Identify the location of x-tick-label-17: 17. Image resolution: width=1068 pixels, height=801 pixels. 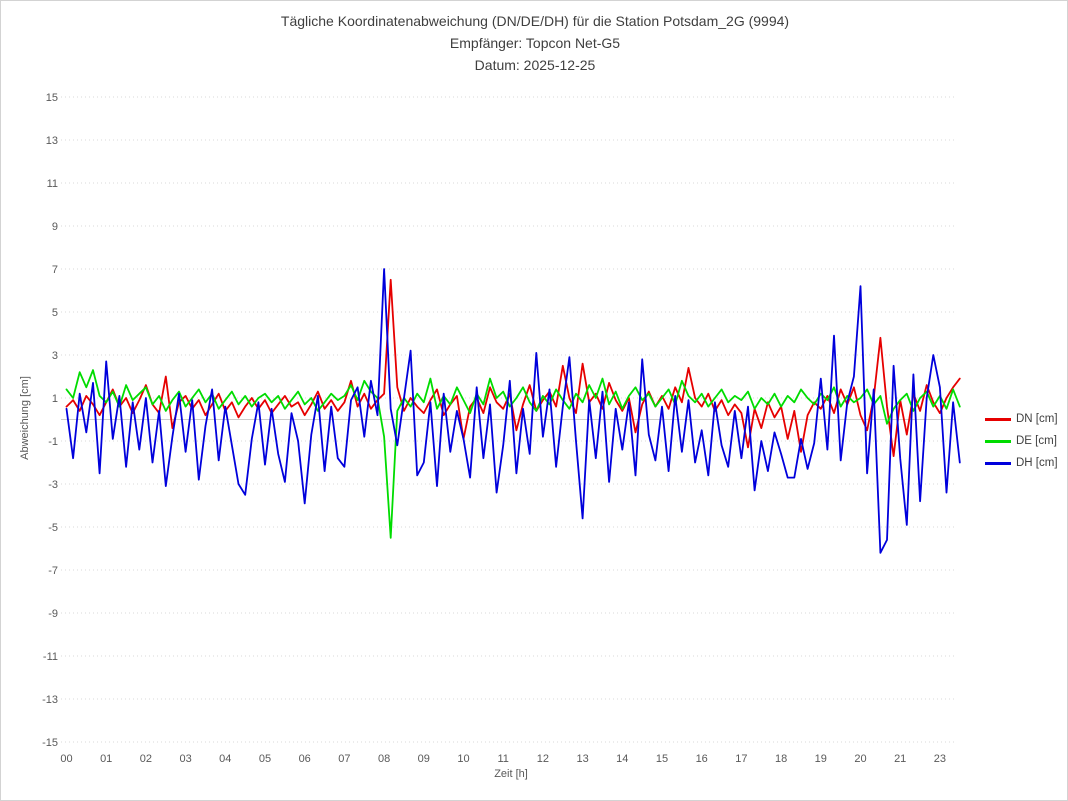
(741, 759).